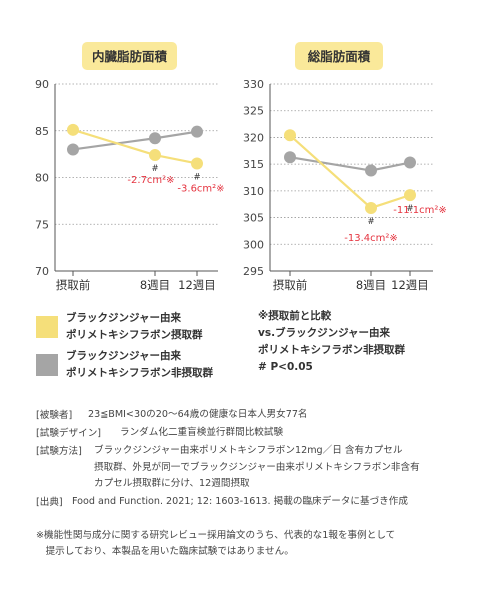 The image size is (500, 600). What do you see at coordinates (290, 285) in the screenshot?
I see `totalfat-x-tick-label: 摂取前` at bounding box center [290, 285].